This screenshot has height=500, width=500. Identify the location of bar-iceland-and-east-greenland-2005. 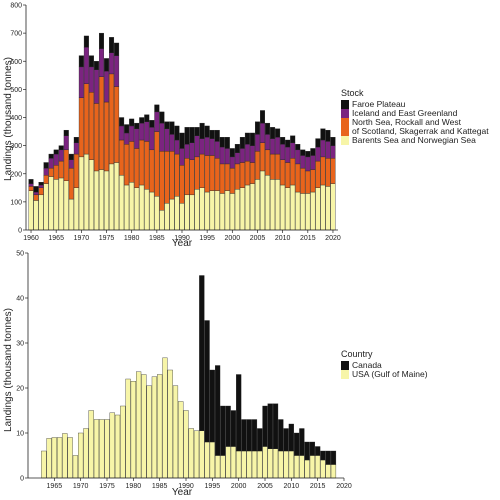
(257, 143).